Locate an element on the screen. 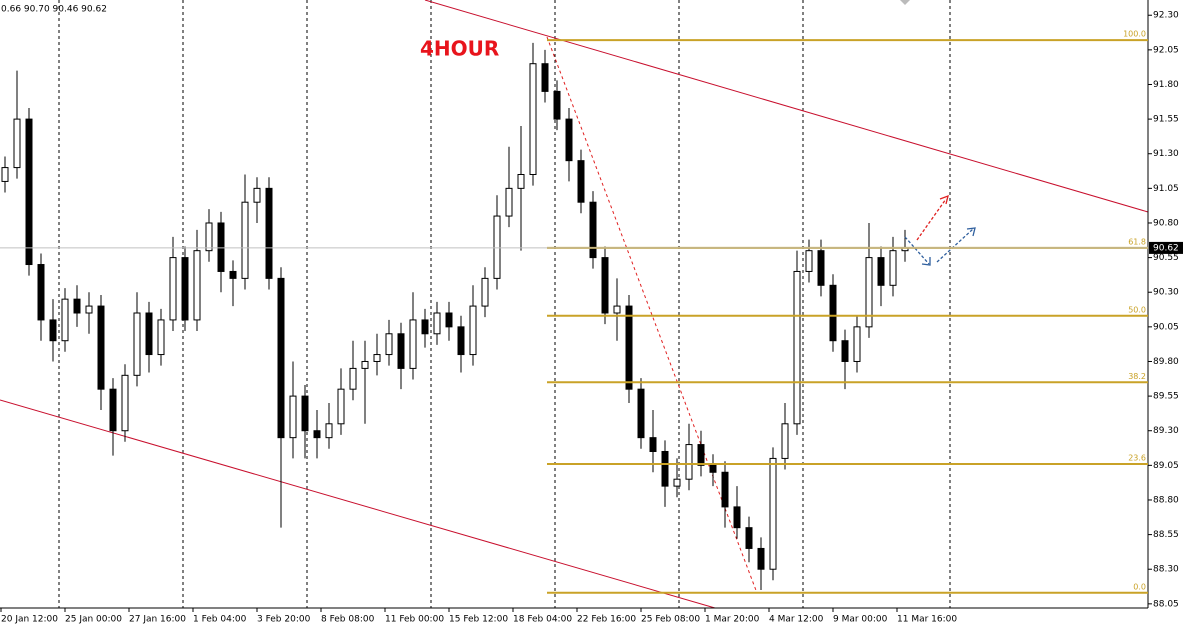  y-tick-label: 89.05 is located at coordinates (1166, 466).